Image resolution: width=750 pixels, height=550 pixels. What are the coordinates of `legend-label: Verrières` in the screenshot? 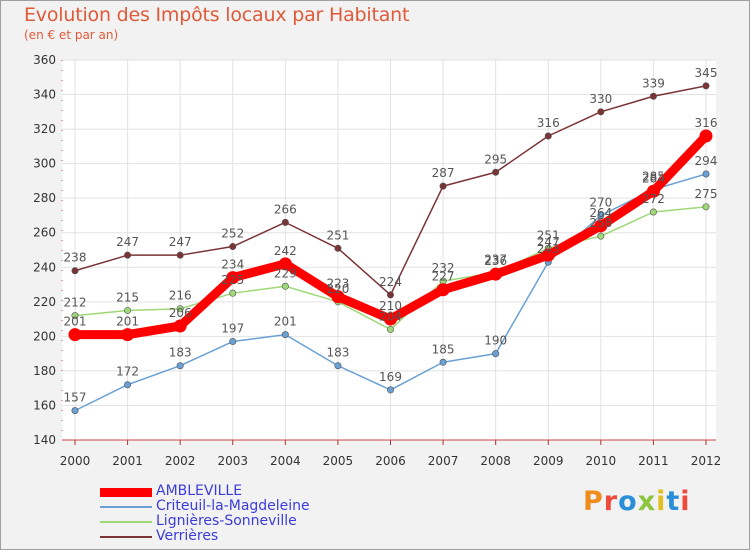 It's located at (187, 536).